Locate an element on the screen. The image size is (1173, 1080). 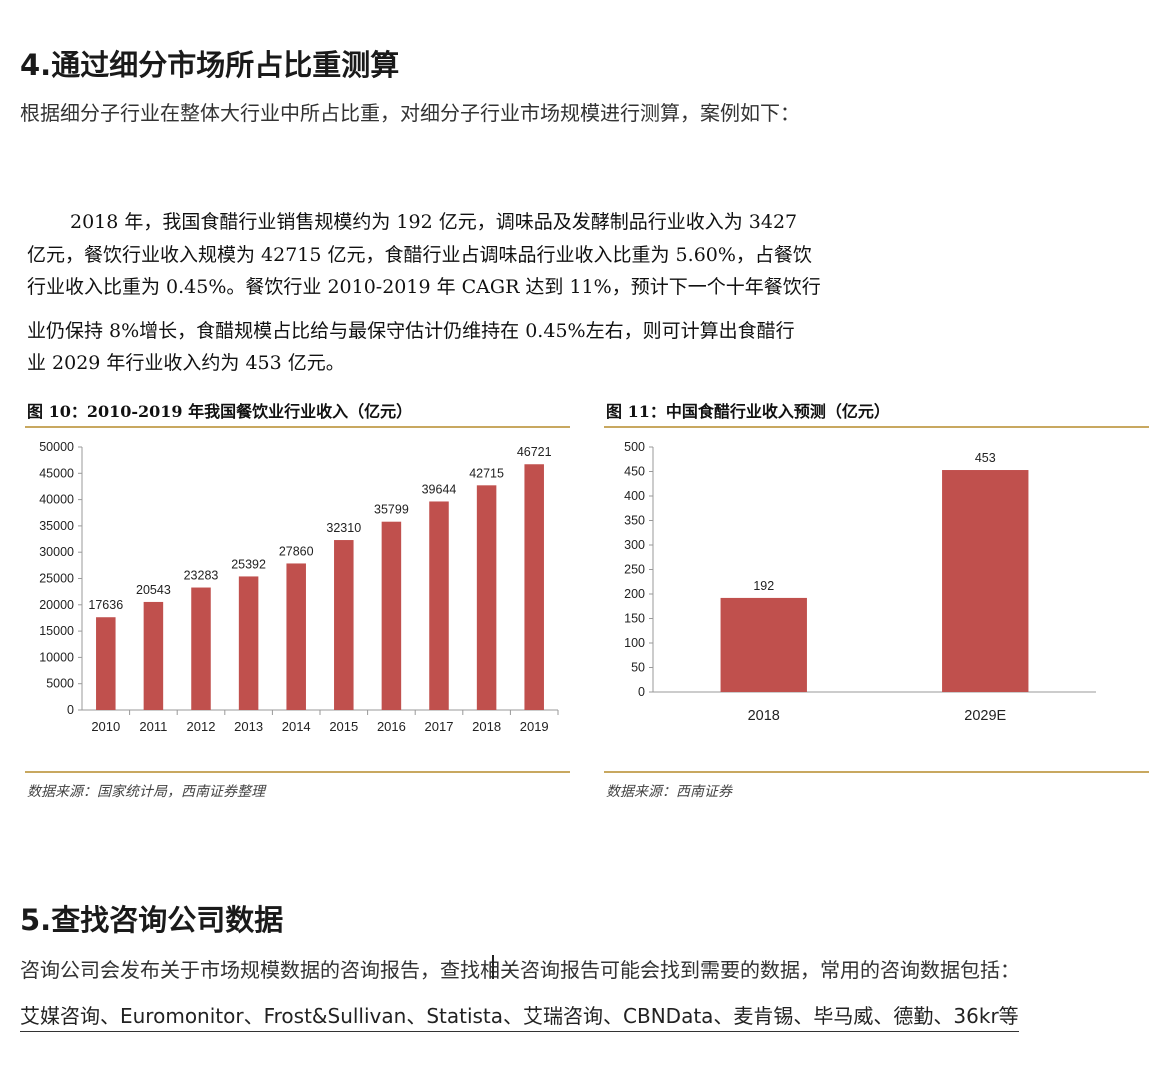
section-4-intro: 根据细分子行业在整体大行业中所占比重，对细分子行业市场规模进行测算，案例如下： is located at coordinates (410, 113).